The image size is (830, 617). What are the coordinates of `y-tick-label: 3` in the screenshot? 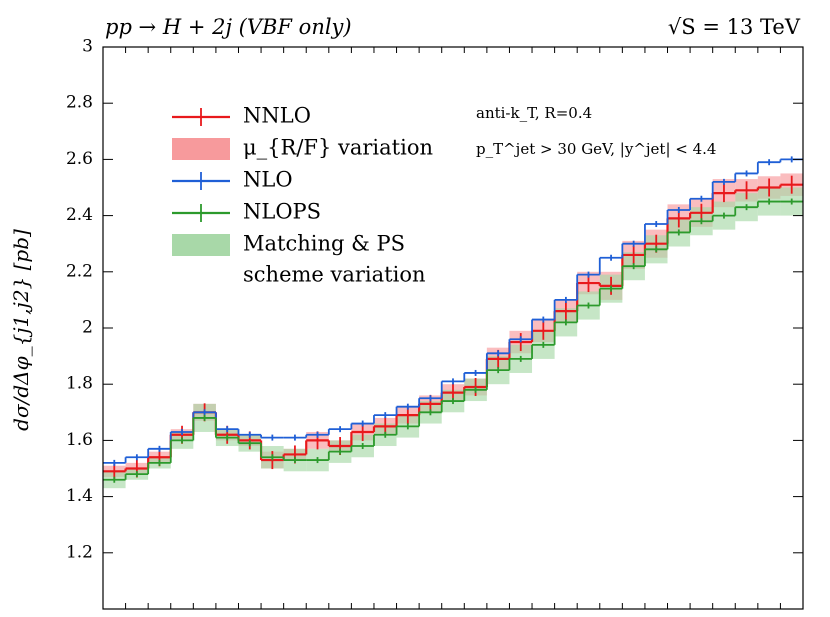 It's located at (87, 47).